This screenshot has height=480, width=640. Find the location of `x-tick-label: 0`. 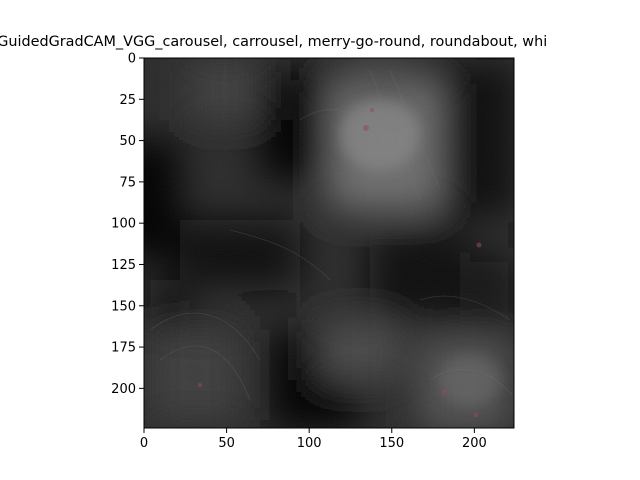

x-tick-label: 0 is located at coordinates (144, 443).